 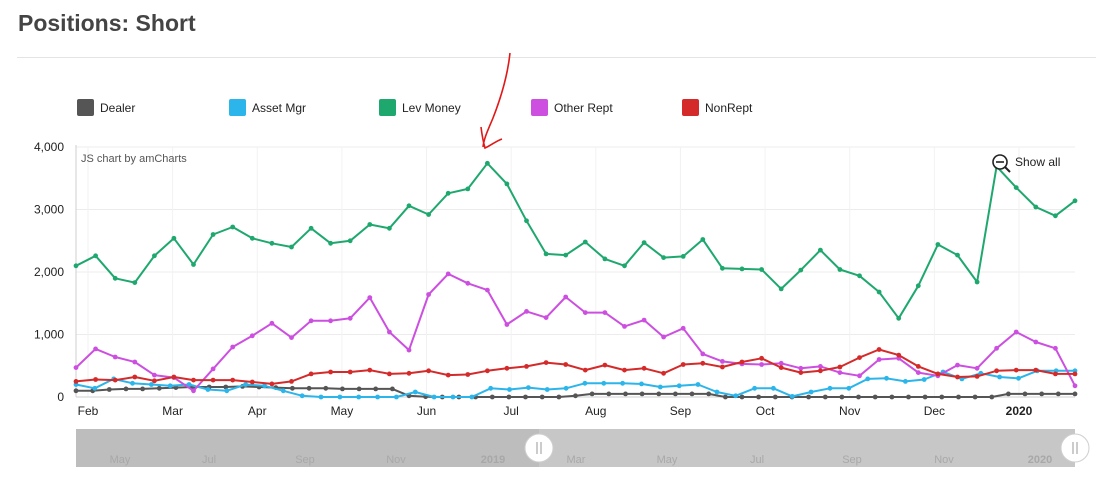 I want to click on series-line-asset-mgr, so click(x=575, y=383).